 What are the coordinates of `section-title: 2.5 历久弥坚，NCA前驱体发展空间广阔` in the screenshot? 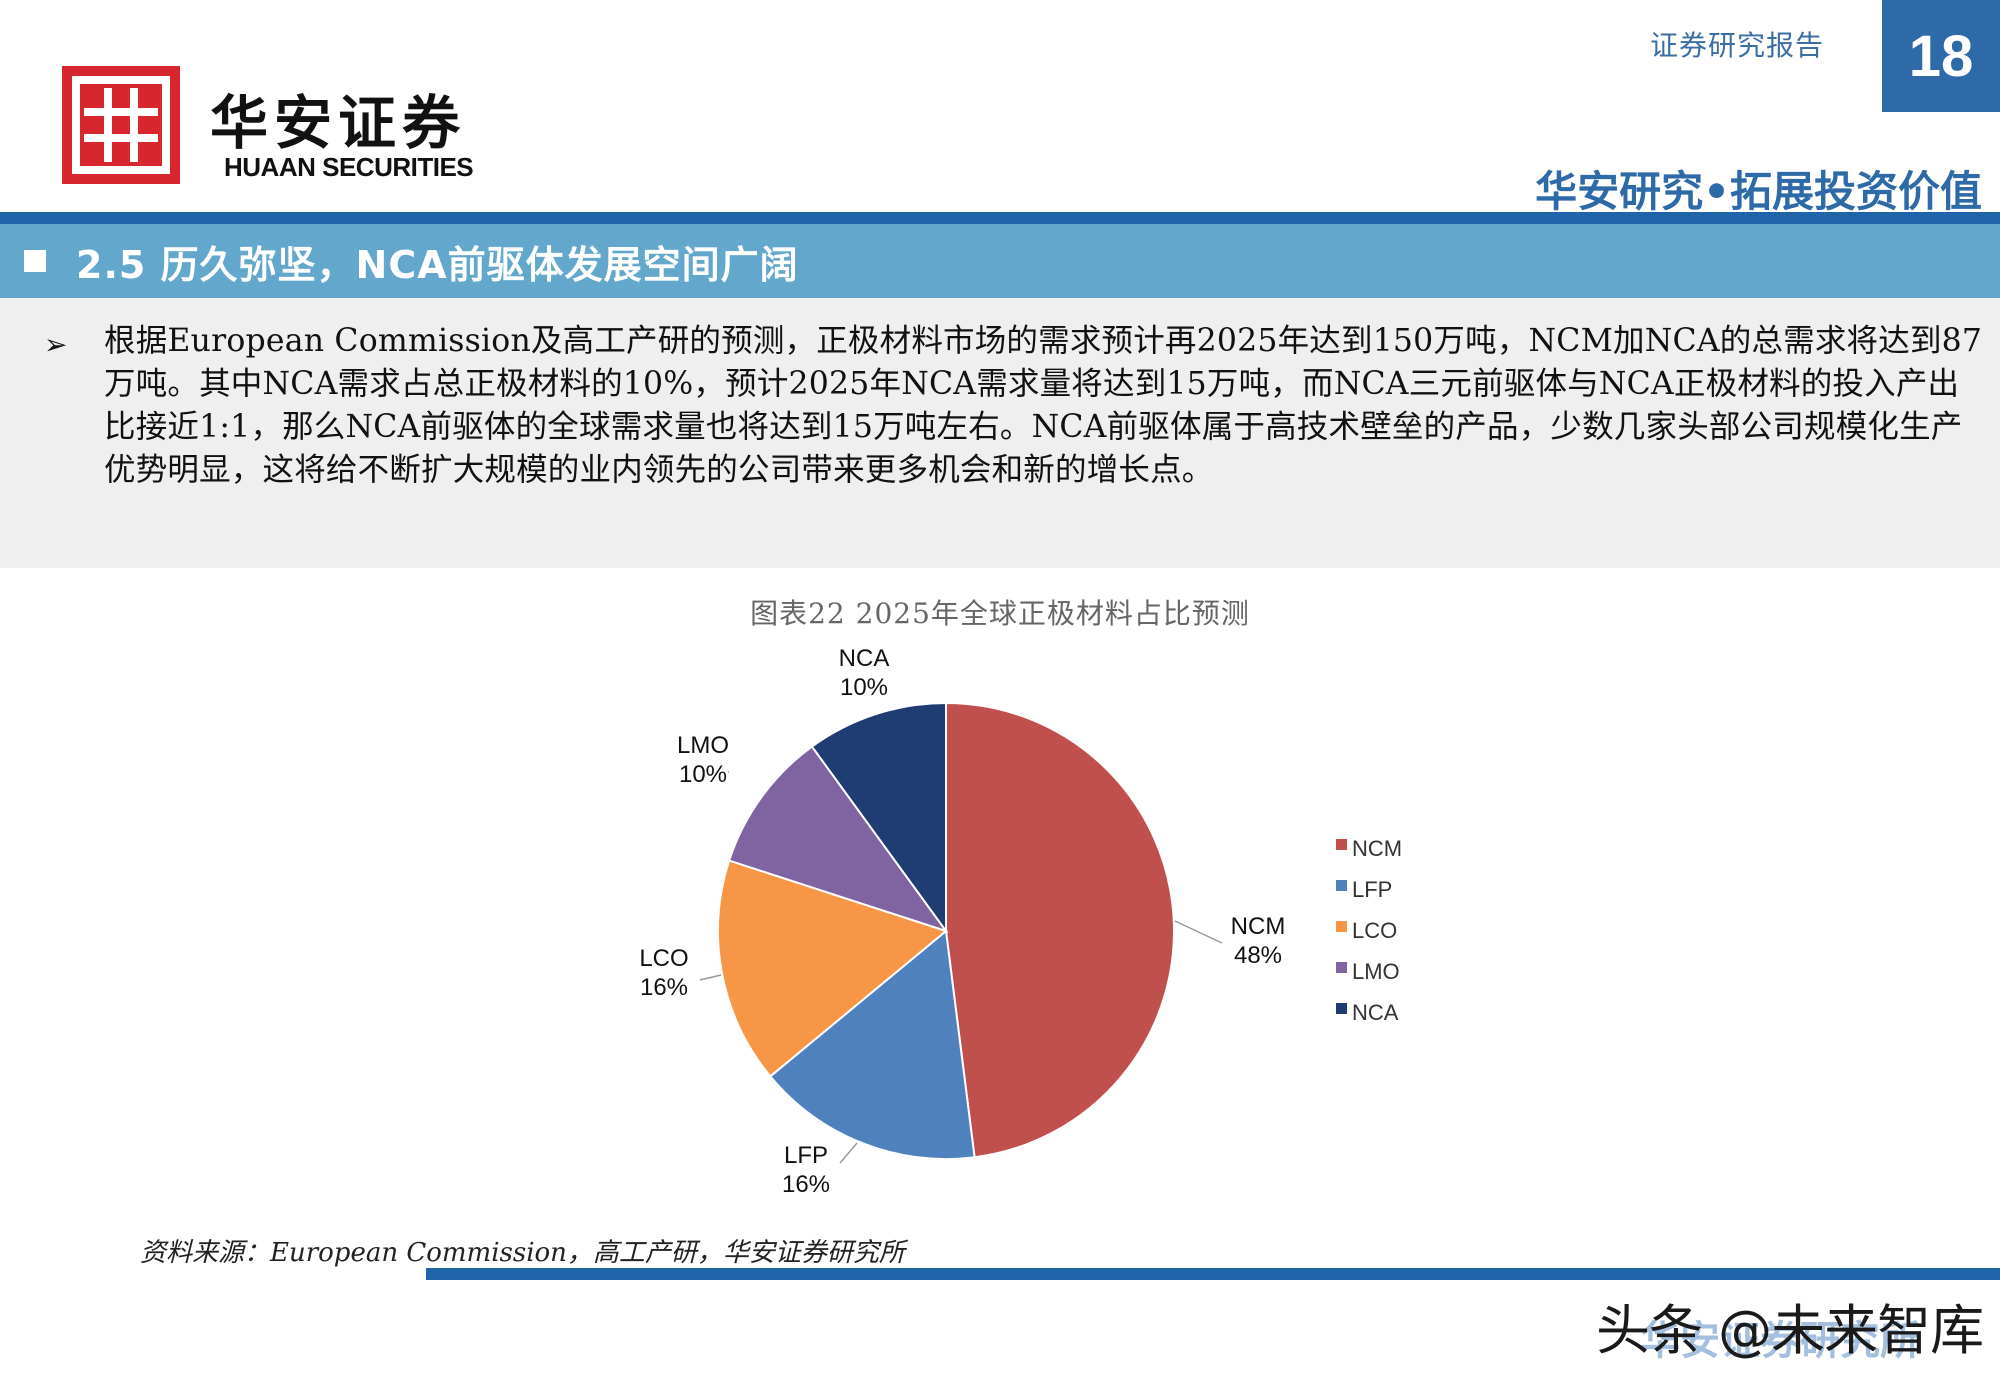 It's located at (437, 264).